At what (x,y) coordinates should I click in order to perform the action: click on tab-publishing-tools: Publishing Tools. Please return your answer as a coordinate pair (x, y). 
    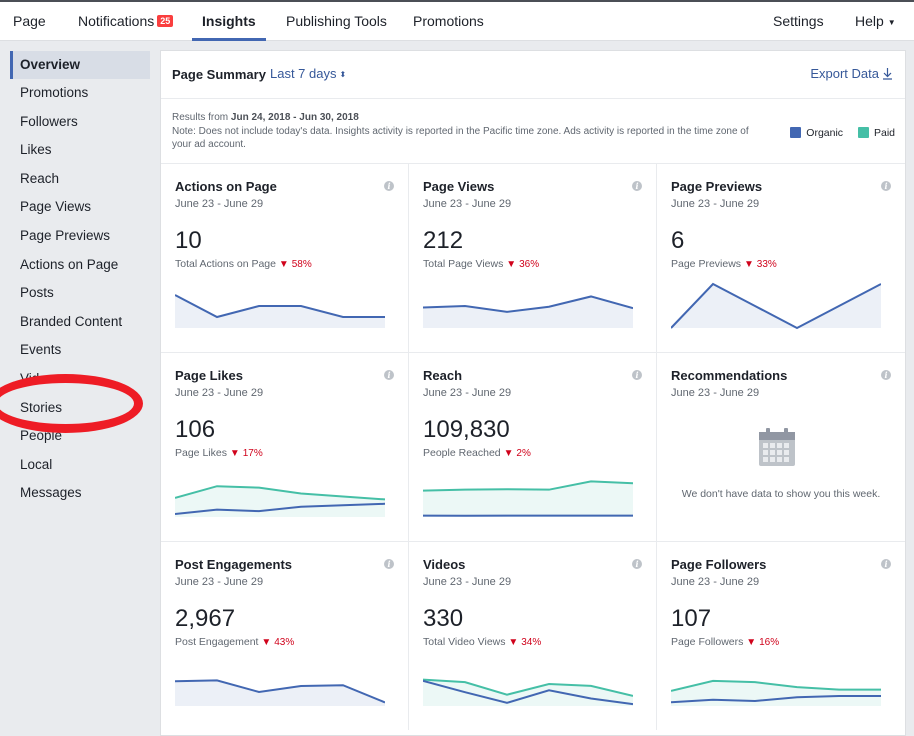
    Looking at the image, I should click on (336, 21).